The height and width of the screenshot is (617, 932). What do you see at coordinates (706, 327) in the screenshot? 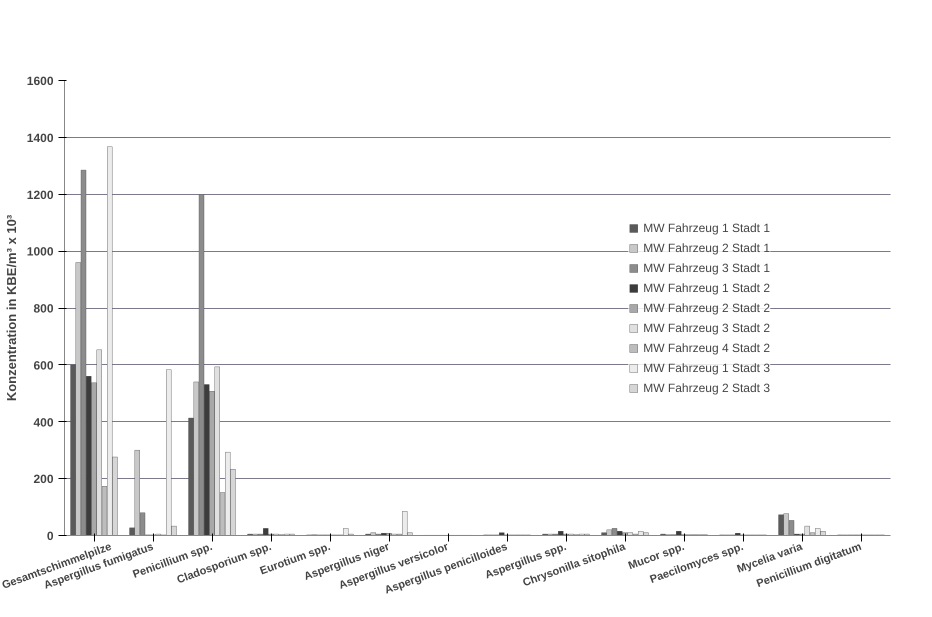
I see `legend-label: MW Fahrzeug 3 Stadt 2` at bounding box center [706, 327].